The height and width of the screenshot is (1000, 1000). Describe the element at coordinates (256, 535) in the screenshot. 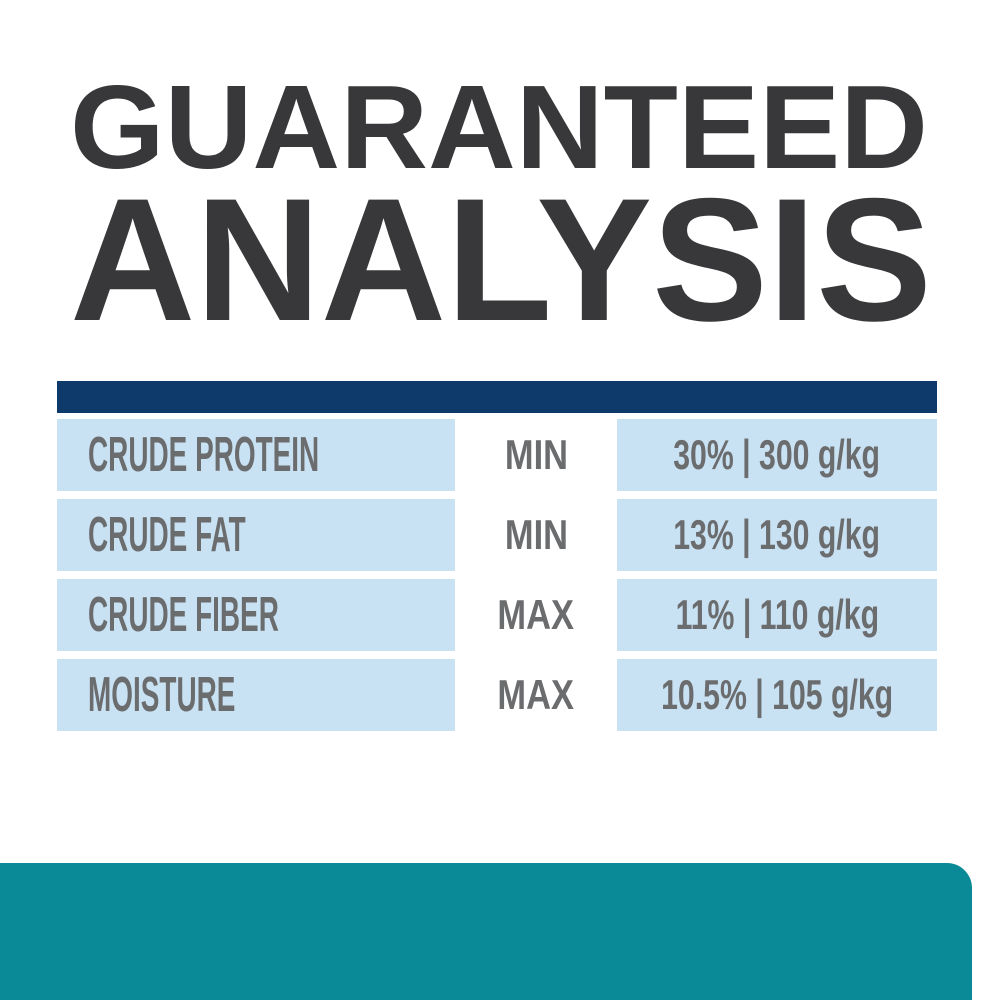

I see `nutrient-label-cell: CRUDE FAT` at that location.